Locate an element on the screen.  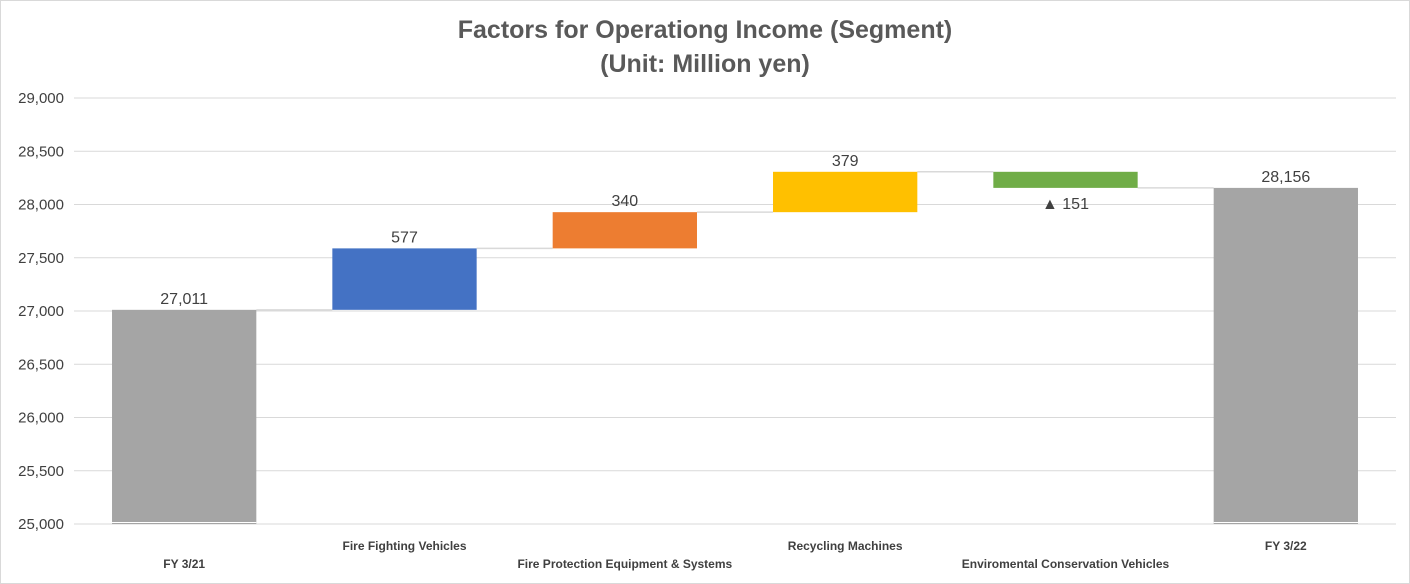
data-label: 340 is located at coordinates (624, 201).